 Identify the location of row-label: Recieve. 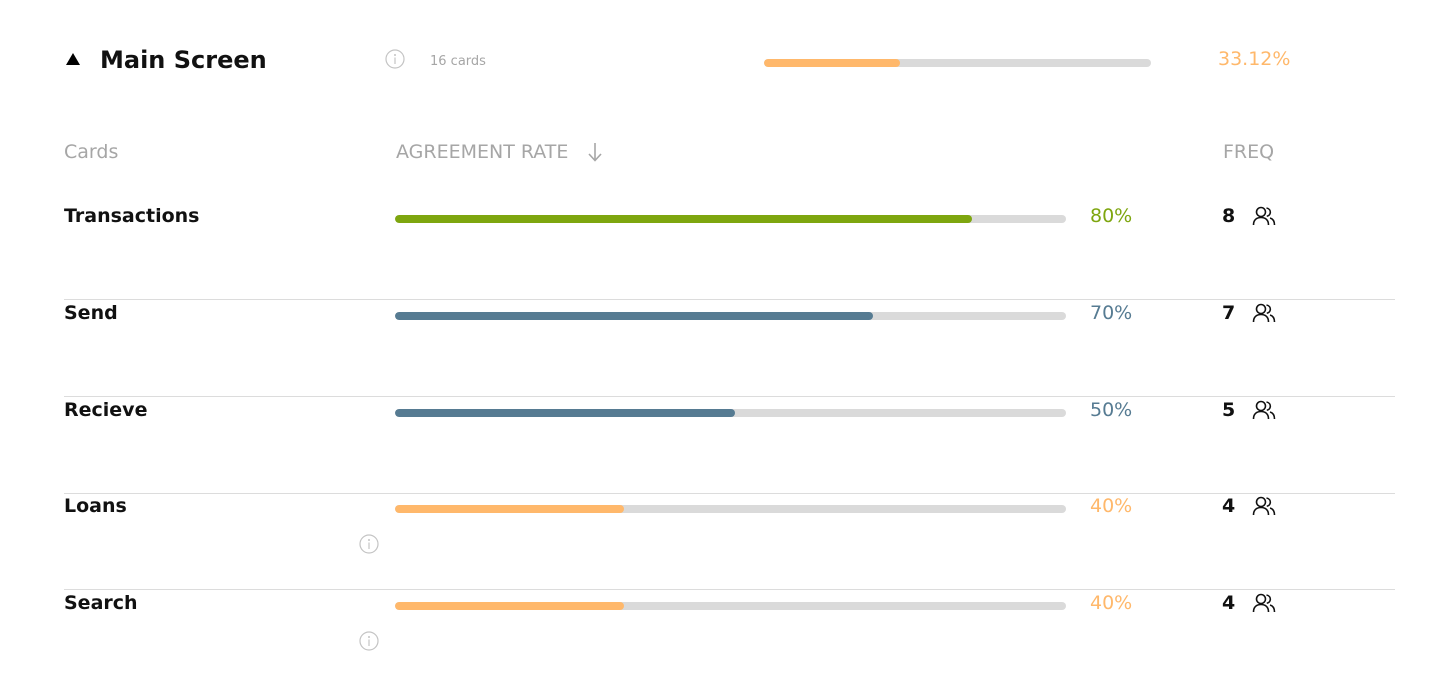
(106, 410).